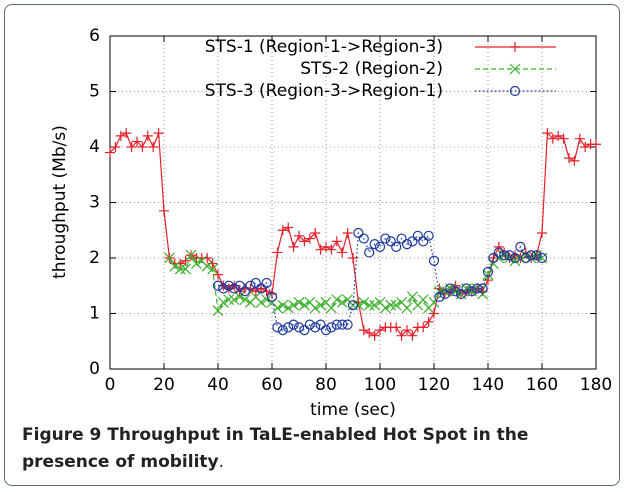 This screenshot has height=492, width=627. Describe the element at coordinates (218, 385) in the screenshot. I see `x-tick-label: 40` at that location.